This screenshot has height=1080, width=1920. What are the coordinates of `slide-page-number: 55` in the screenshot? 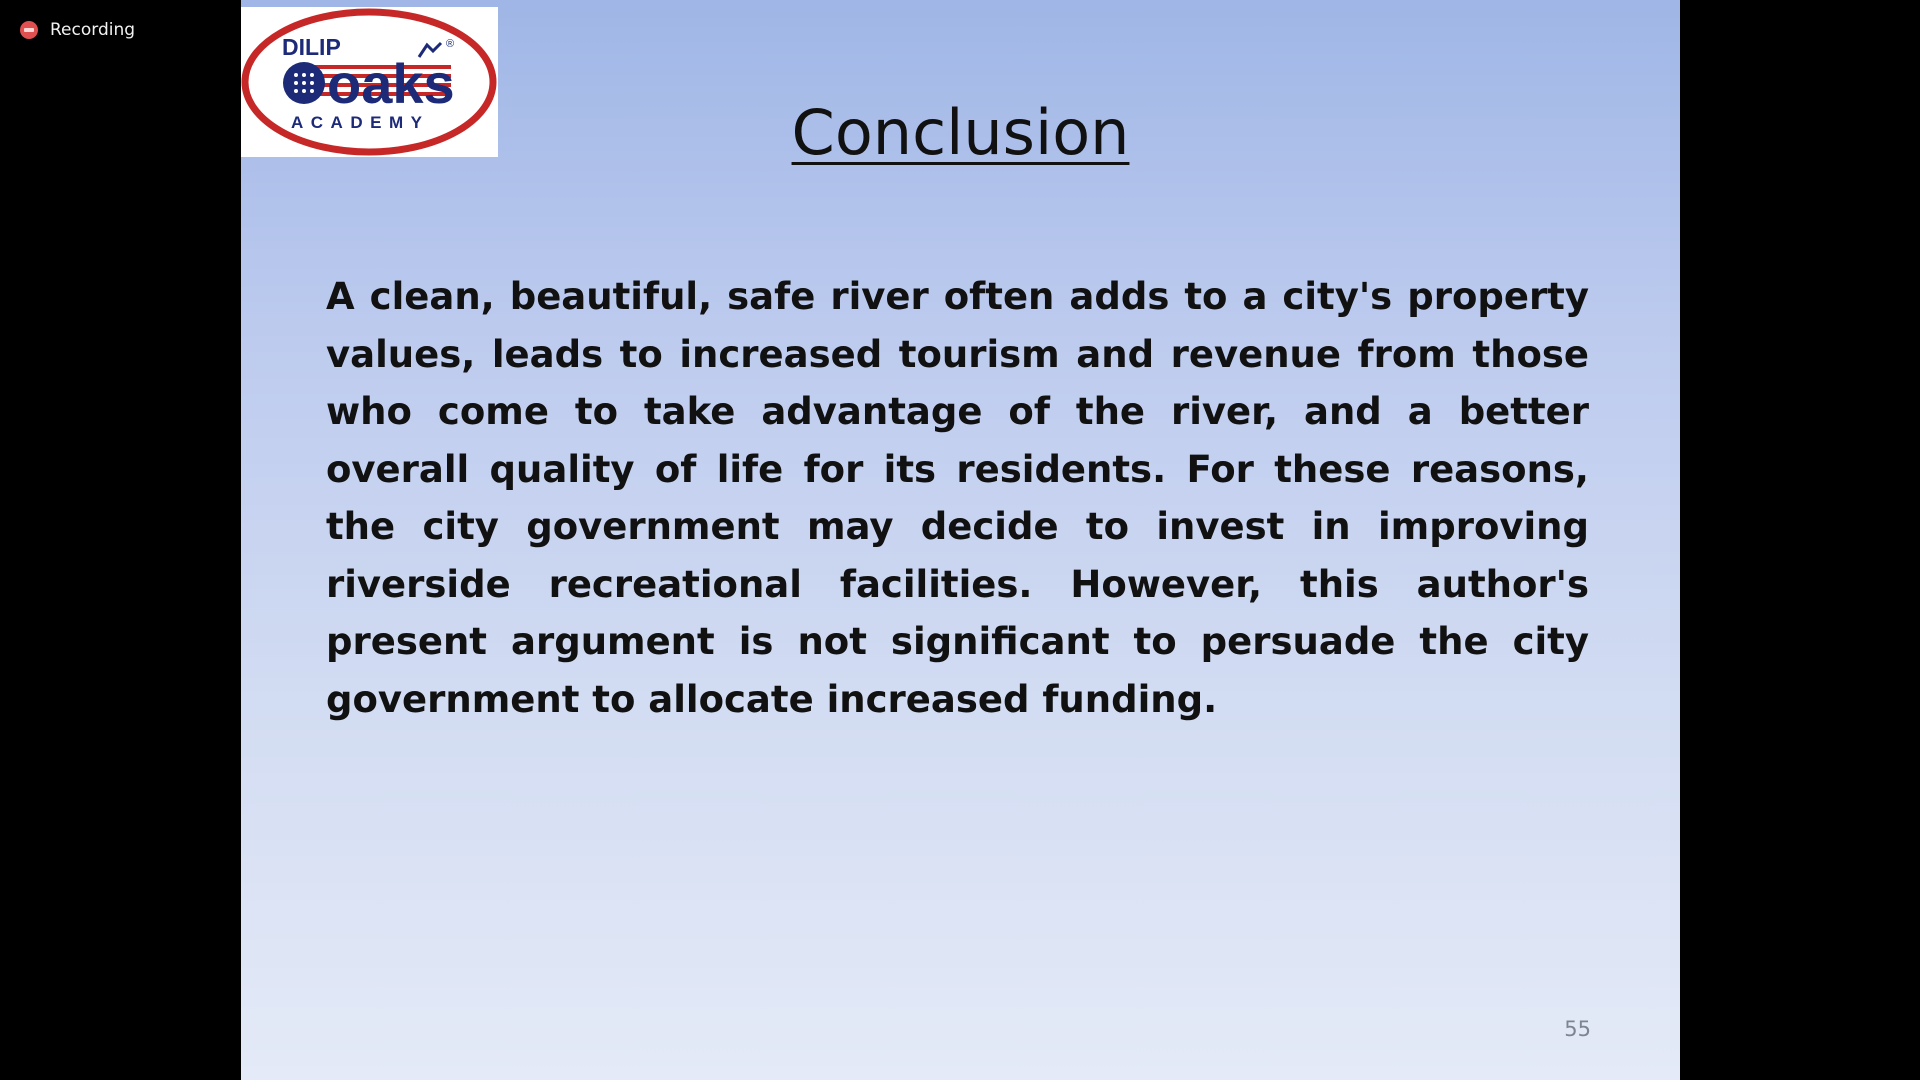 It's located at (1577, 1029).